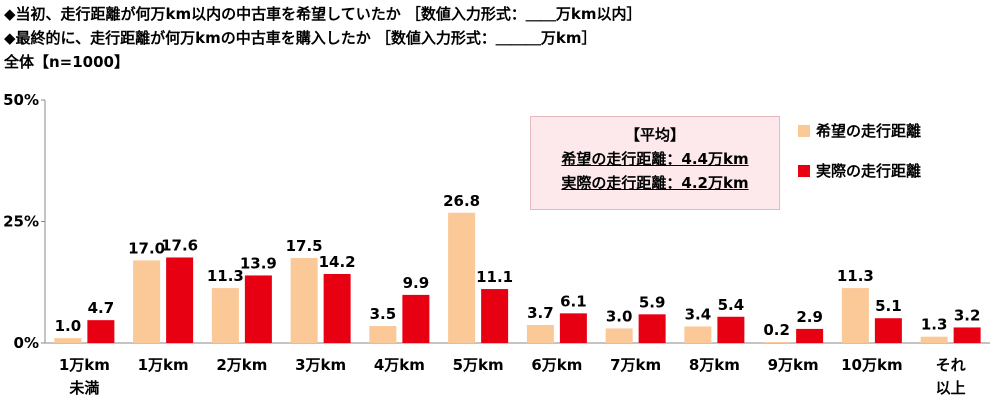 This screenshot has height=418, width=1000. What do you see at coordinates (869, 131) in the screenshot?
I see `legend-label-desired: 希望の走行距離` at bounding box center [869, 131].